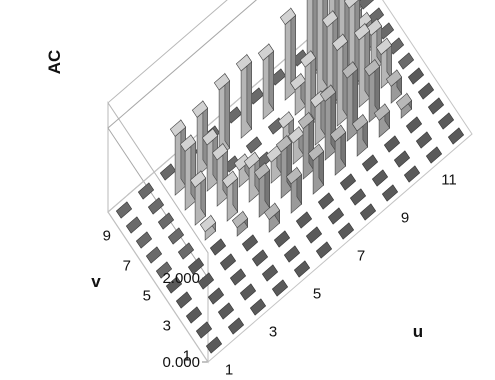 The image size is (495, 380). I want to click on u-tick-label: 3, so click(273, 332).